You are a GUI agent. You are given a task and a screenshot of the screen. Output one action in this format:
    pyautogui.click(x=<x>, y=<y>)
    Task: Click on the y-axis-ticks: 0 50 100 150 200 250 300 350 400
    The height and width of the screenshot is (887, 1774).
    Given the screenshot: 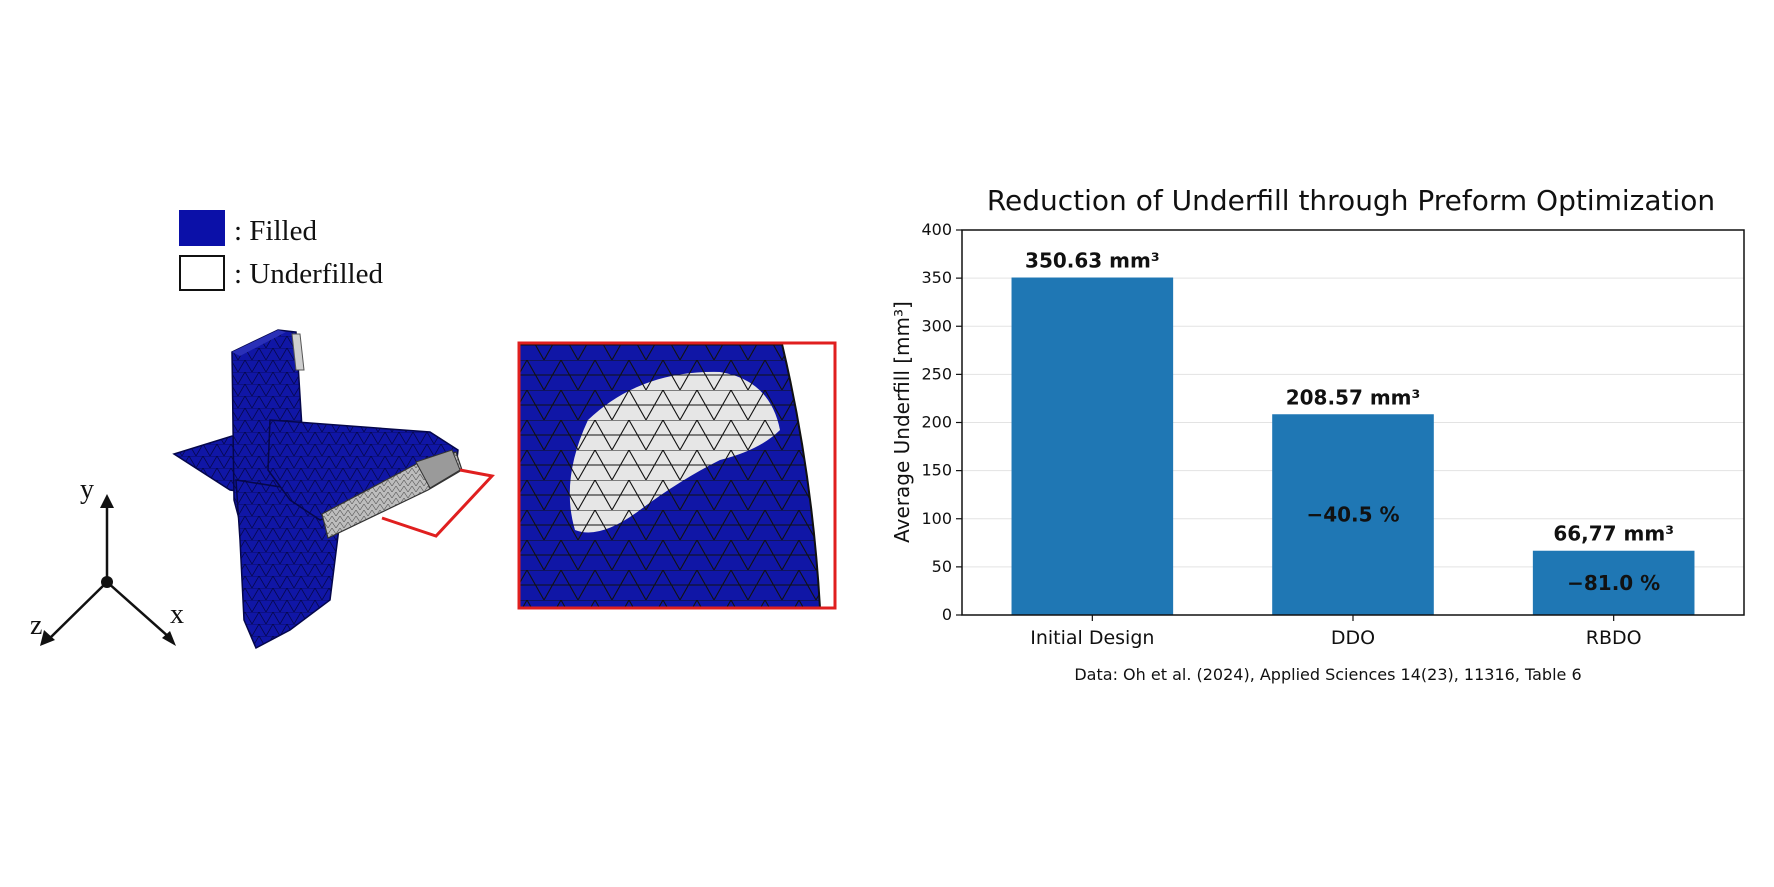 What is the action you would take?
    pyautogui.click(x=941, y=422)
    